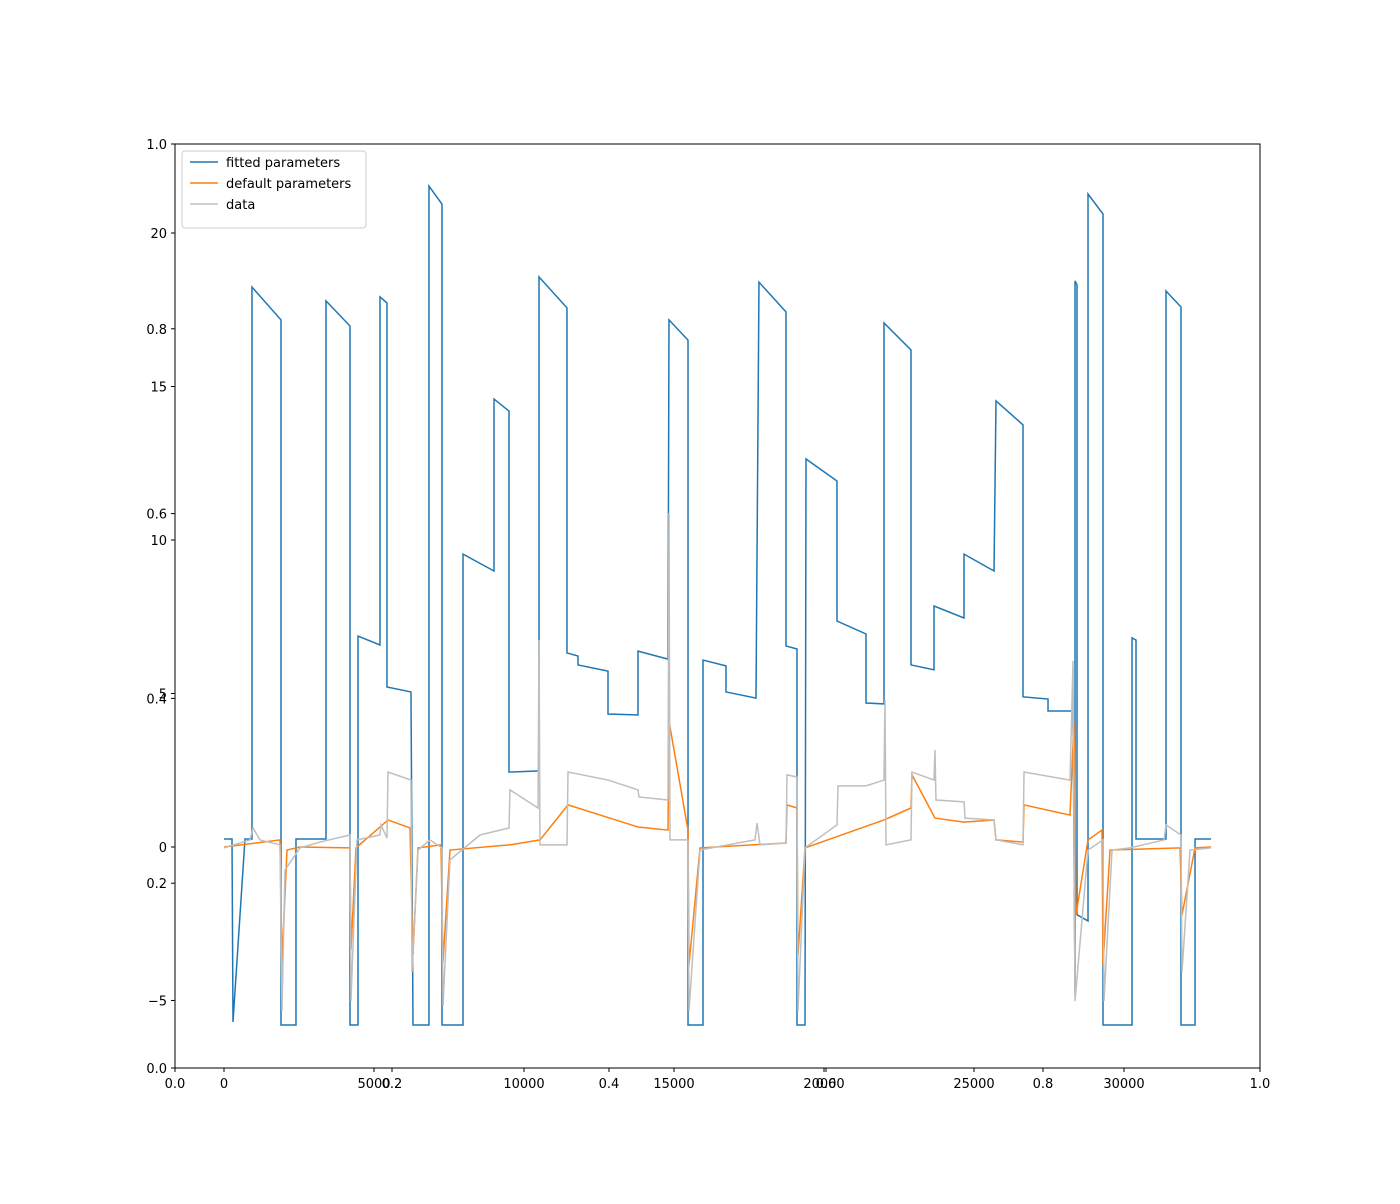 Image resolution: width=1400 pixels, height=1204 pixels. Describe the element at coordinates (156, 884) in the screenshot. I see `y-tick-label: 0.2` at that location.